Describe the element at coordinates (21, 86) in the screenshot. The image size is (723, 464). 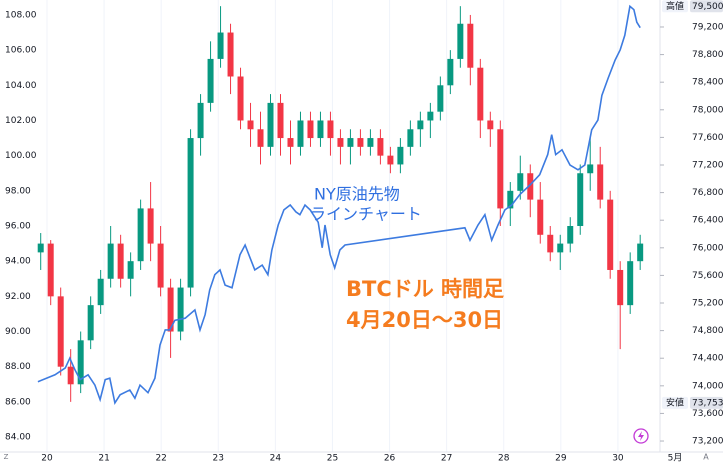
I see `y-tick-label: 104.00` at that location.